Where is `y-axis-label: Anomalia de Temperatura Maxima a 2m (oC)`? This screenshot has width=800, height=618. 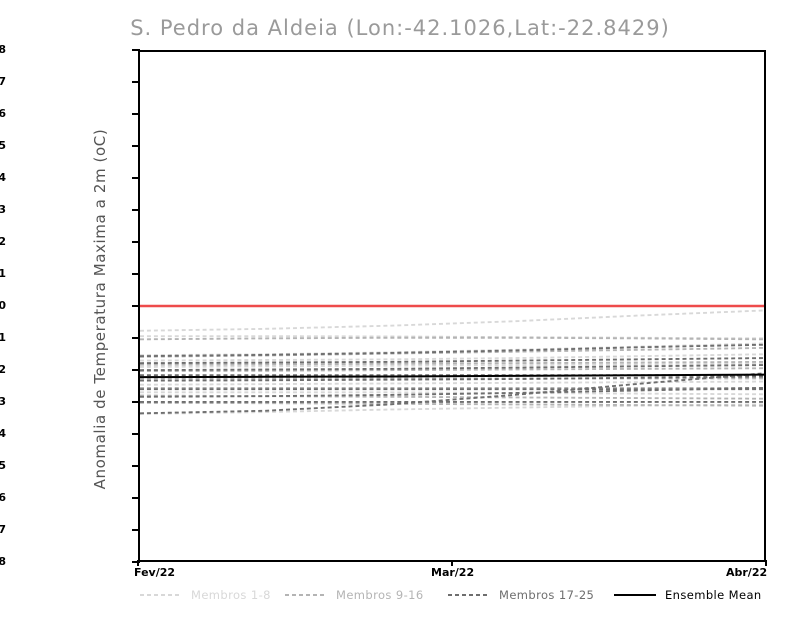 y-axis-label: Anomalia de Temperatura Maxima a 2m (oC) is located at coordinates (100, 309).